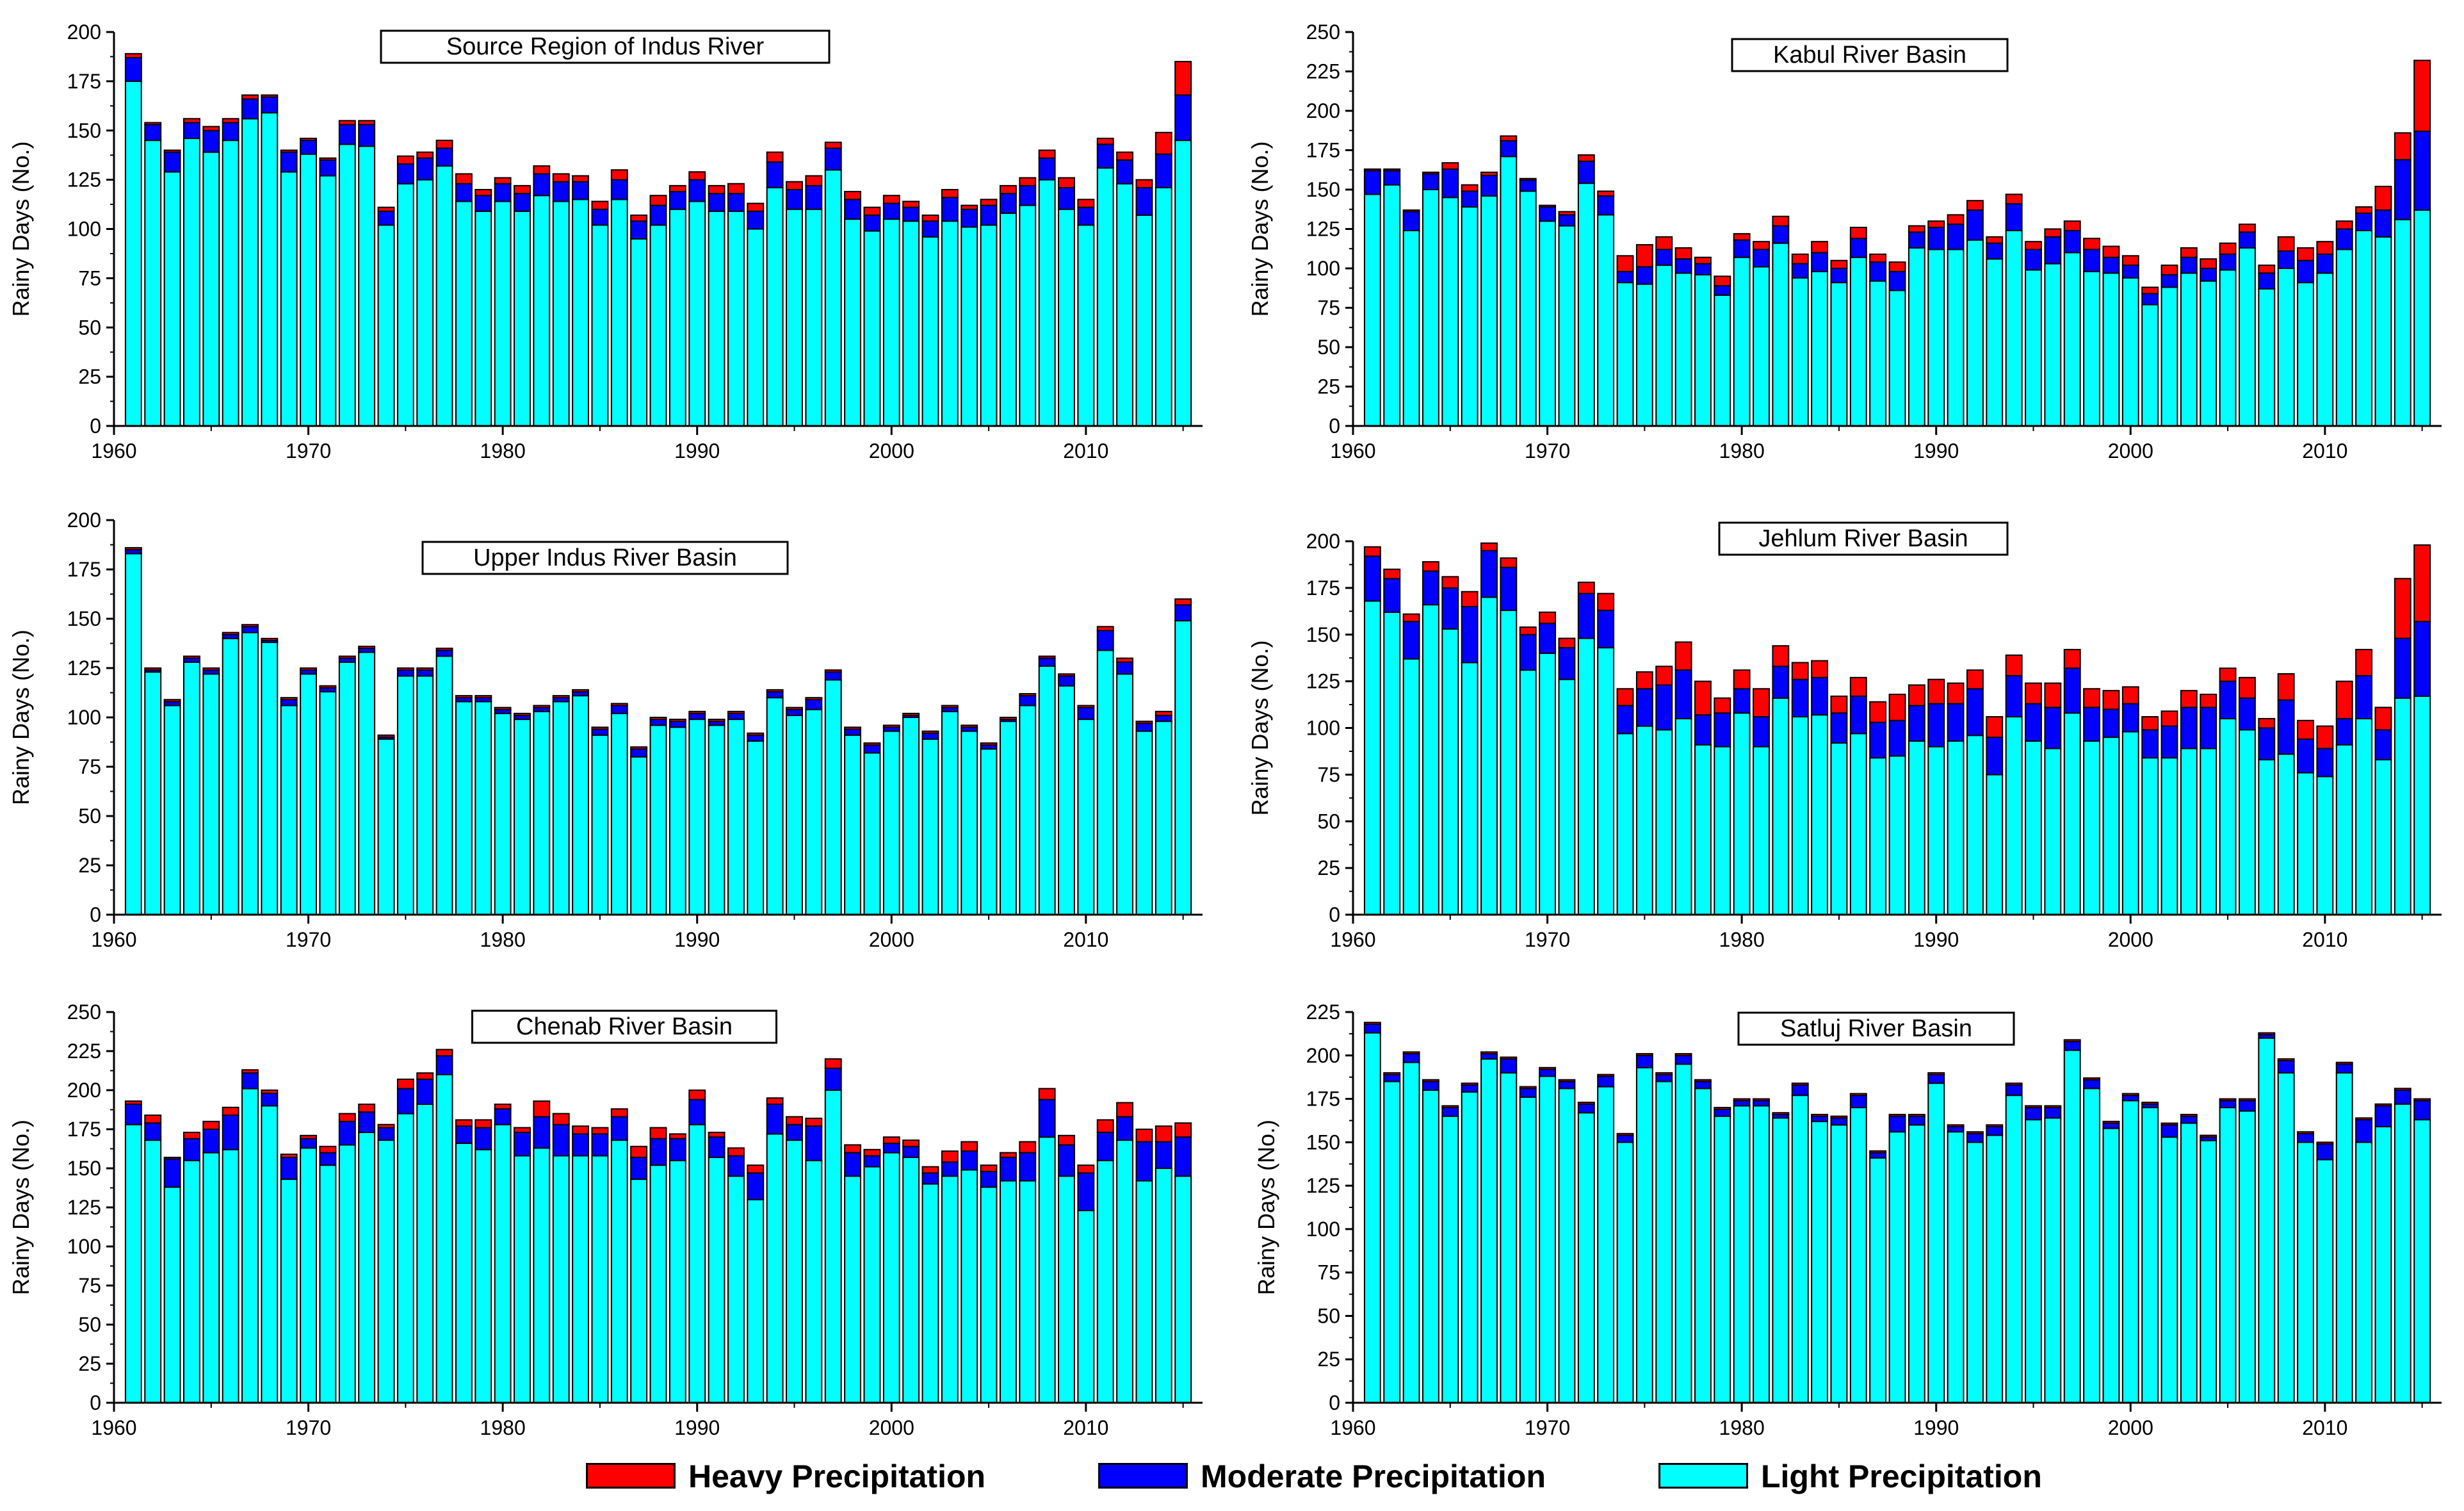 The height and width of the screenshot is (1511, 2464). What do you see at coordinates (1086, 1306) in the screenshot?
I see `bar-light-2010` at bounding box center [1086, 1306].